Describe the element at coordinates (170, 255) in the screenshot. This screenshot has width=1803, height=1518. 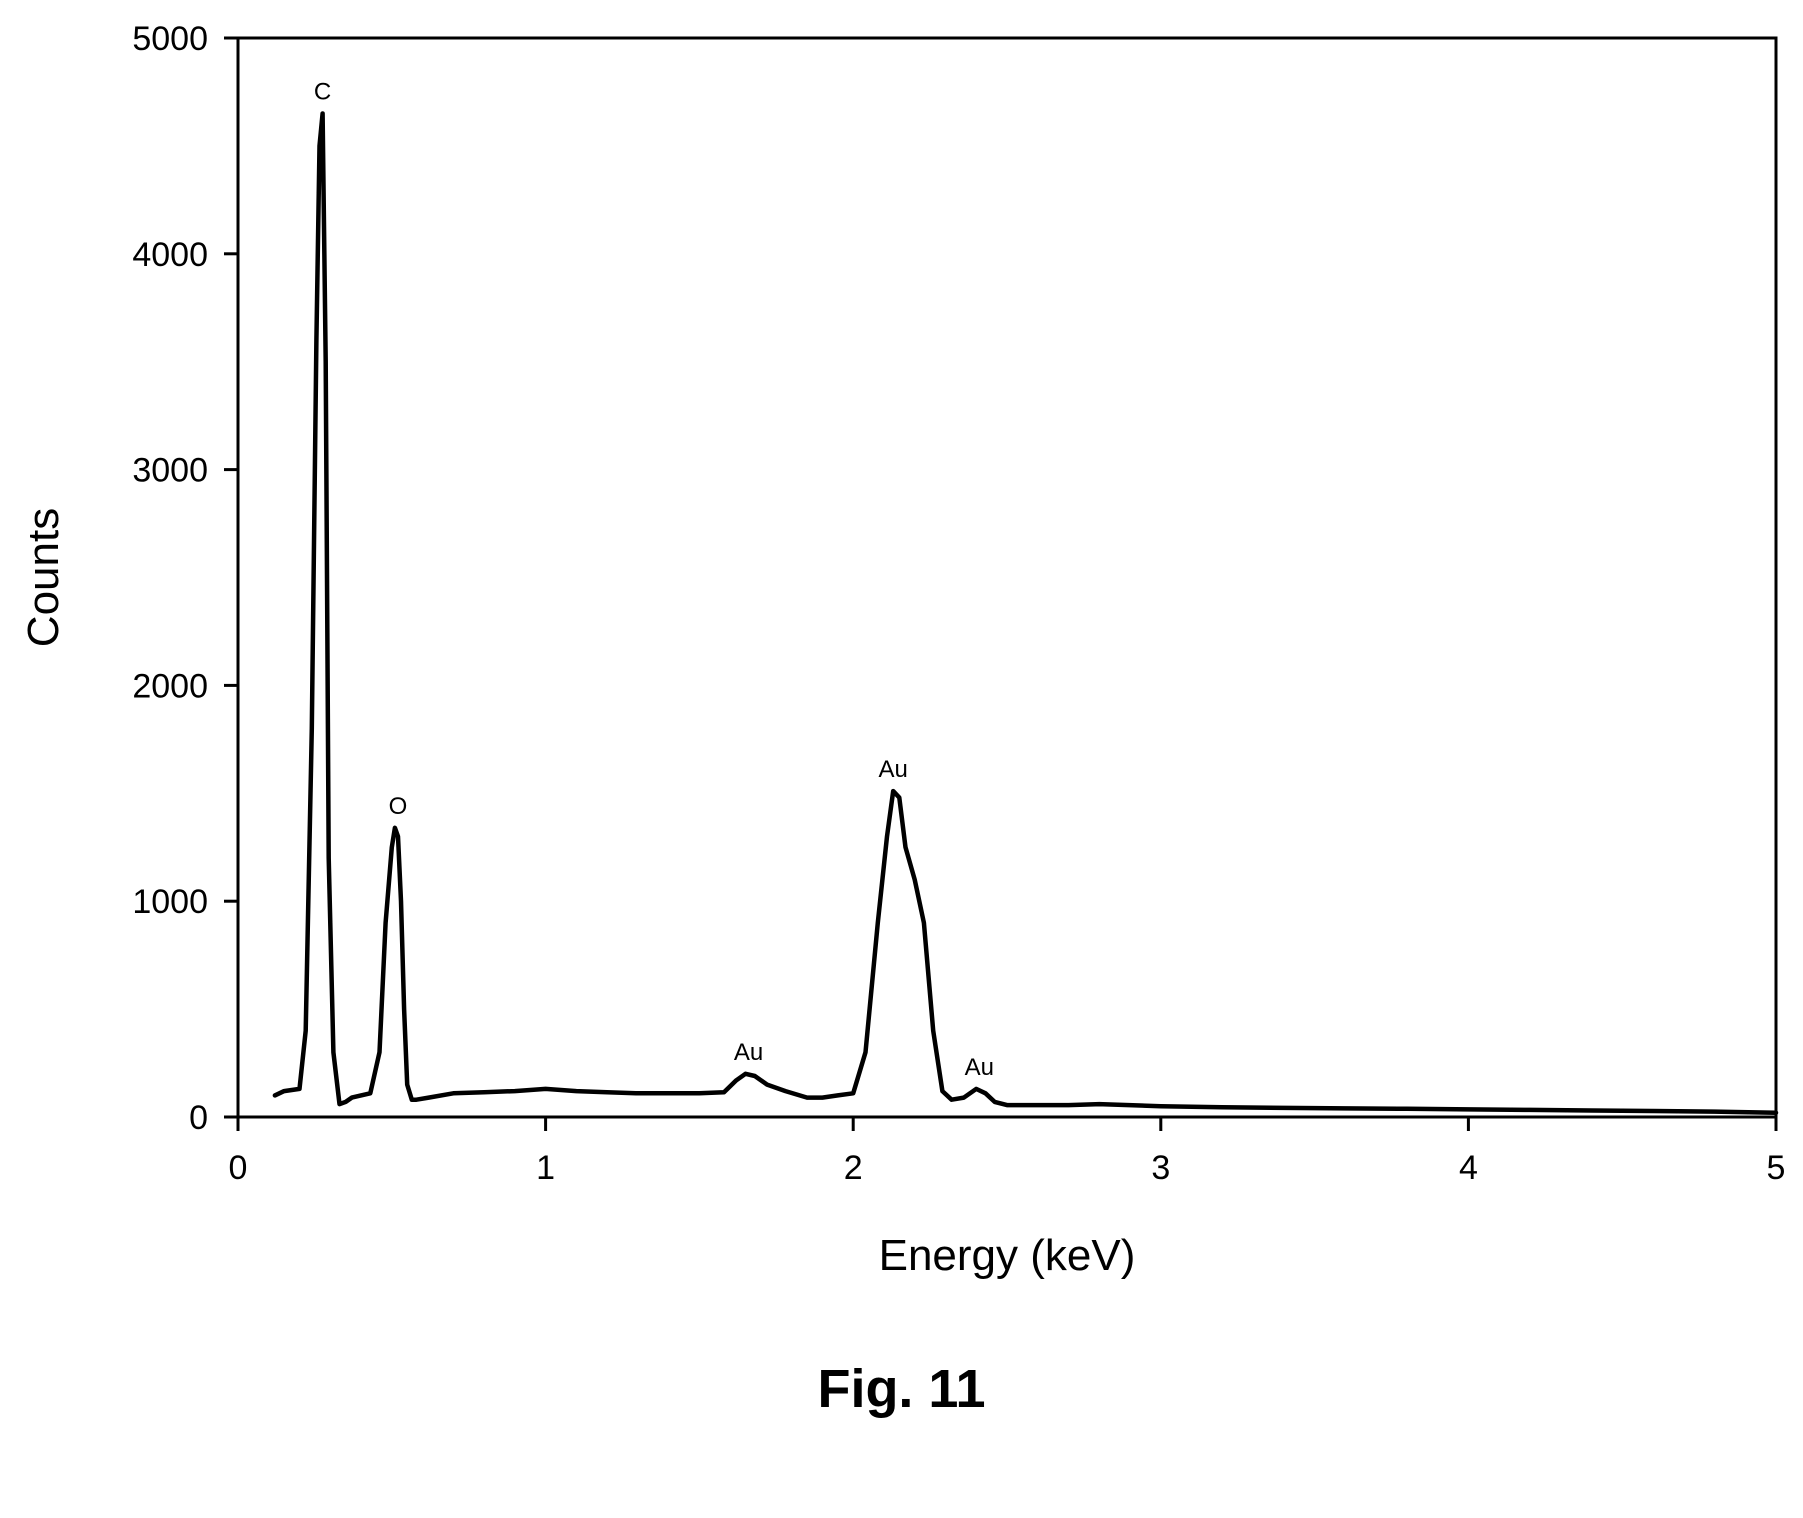
I see `y-tick-label: 4000` at that location.